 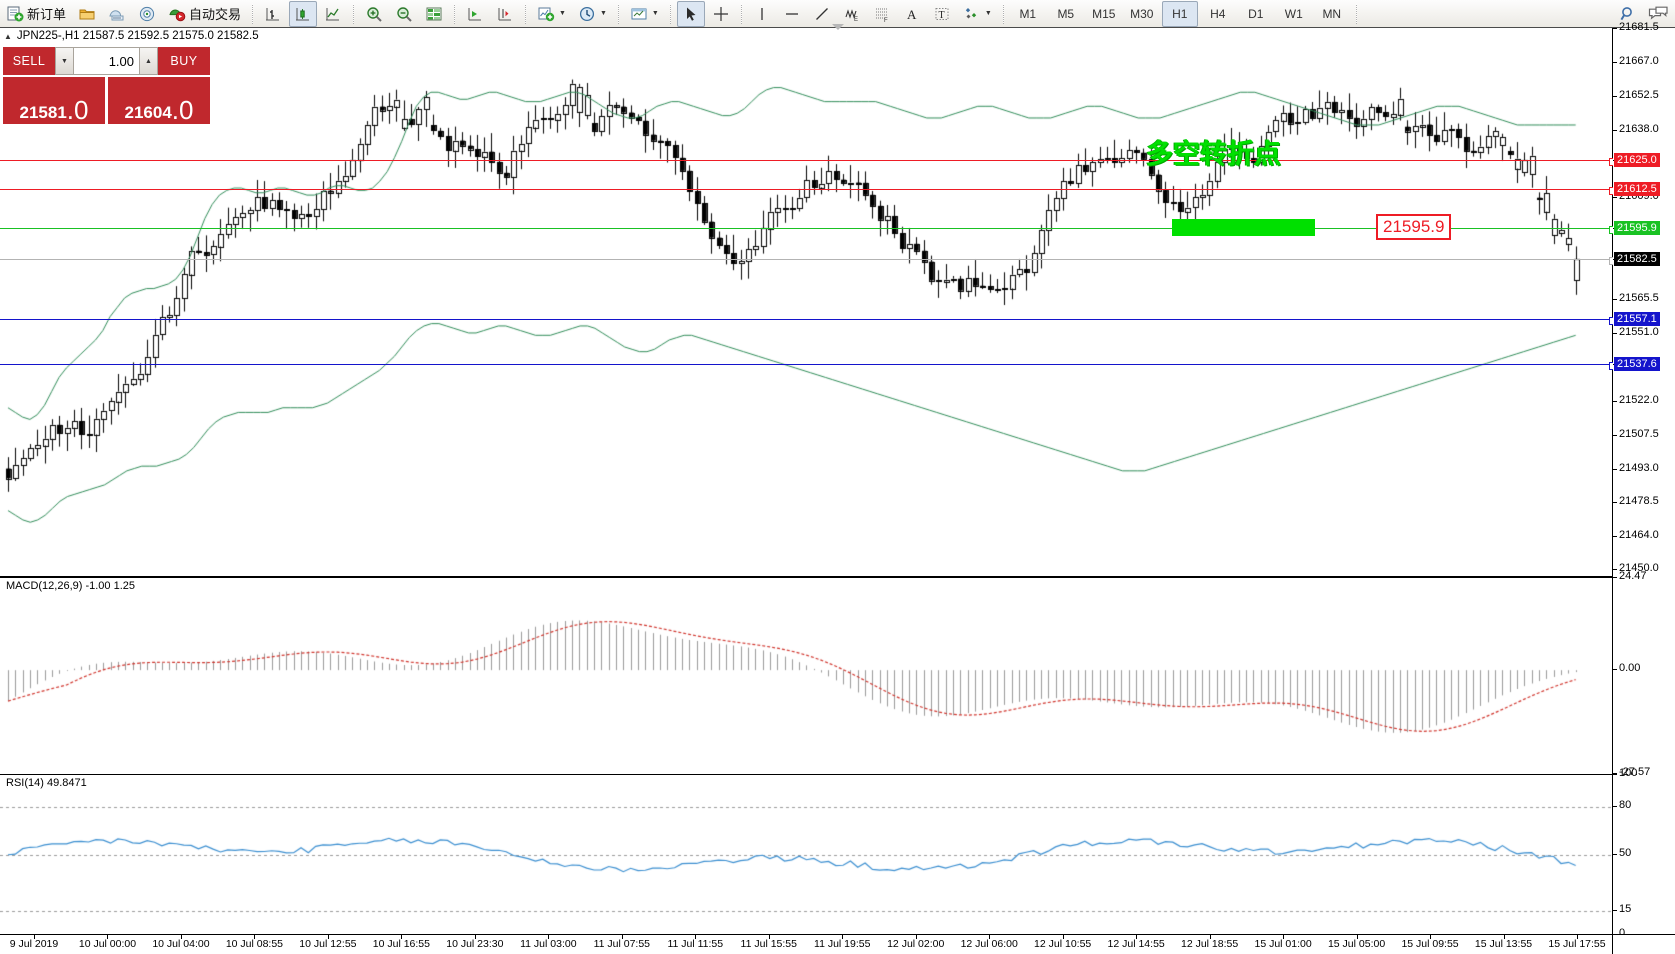 What do you see at coordinates (644, 14) in the screenshot?
I see `templates-button: ▼` at bounding box center [644, 14].